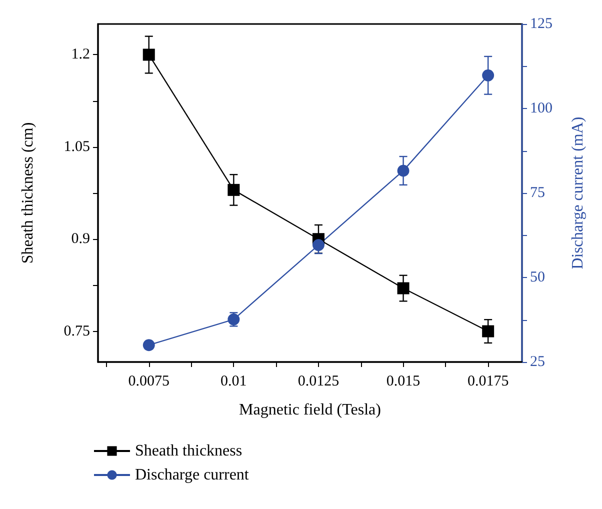 The height and width of the screenshot is (509, 602). Describe the element at coordinates (310, 410) in the screenshot. I see `x-axis-title: Magnetic field (Tesla)` at that location.